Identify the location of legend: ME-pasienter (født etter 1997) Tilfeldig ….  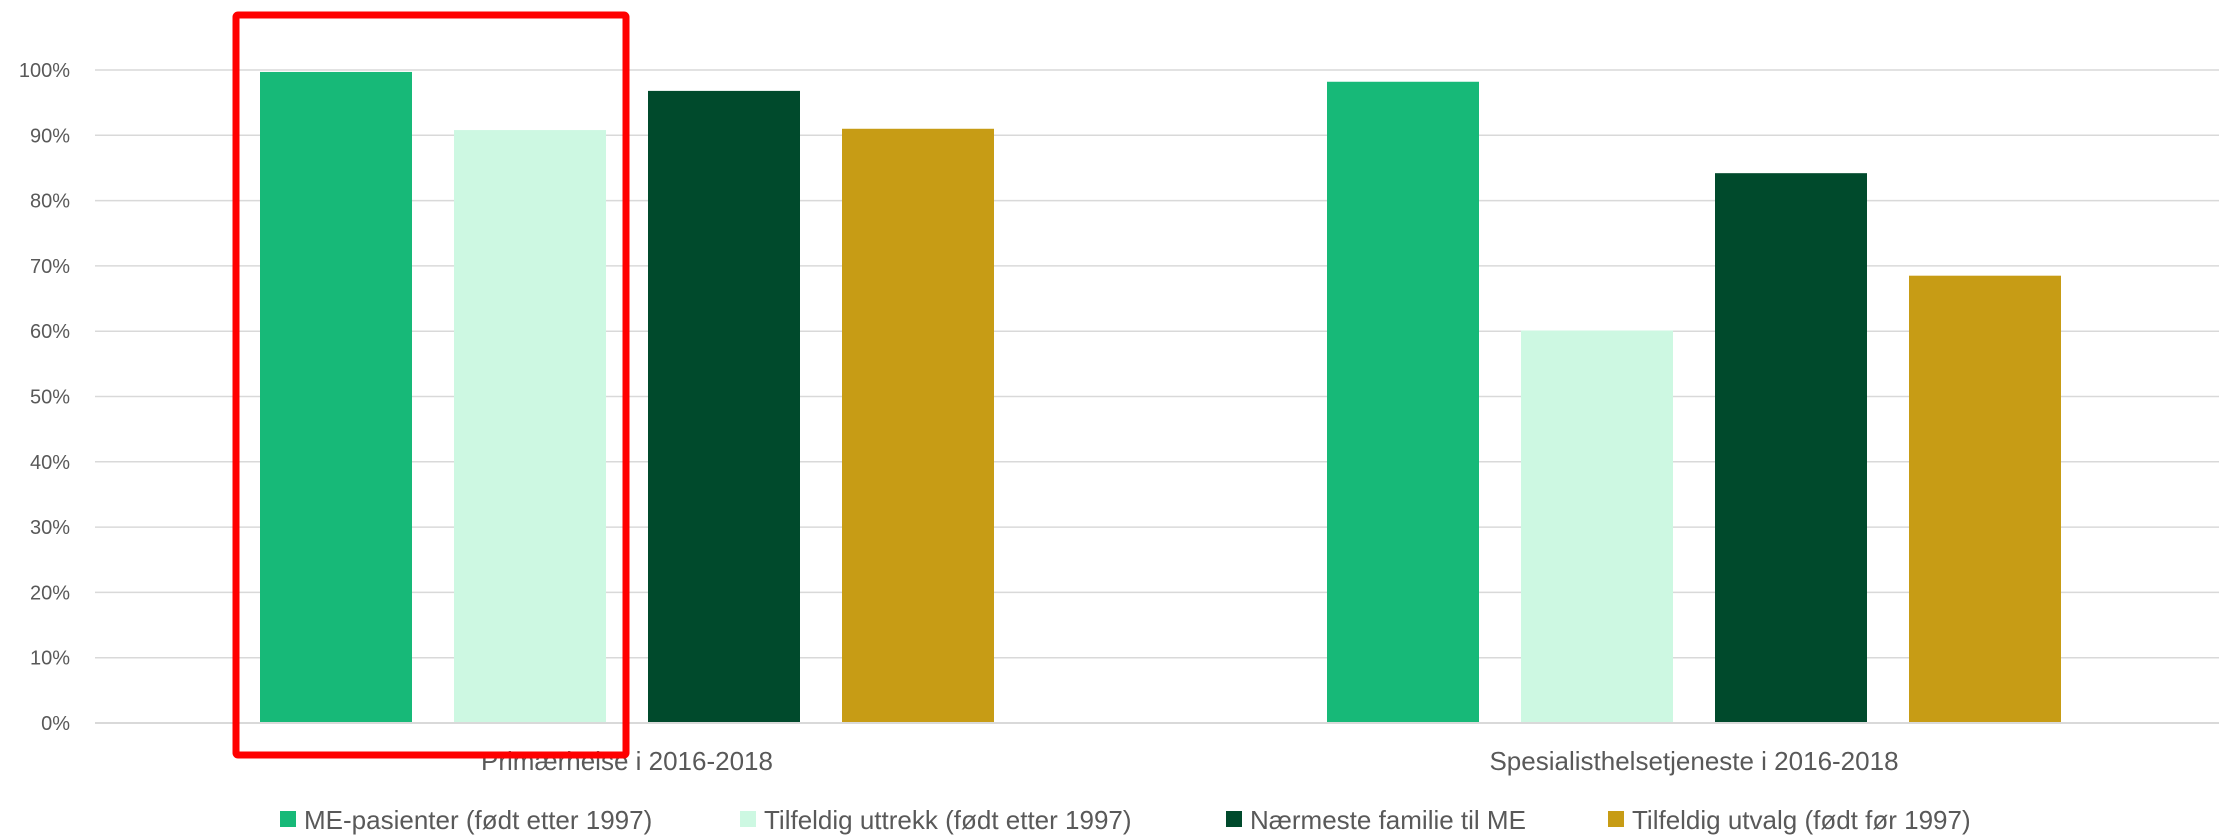
(1125, 820).